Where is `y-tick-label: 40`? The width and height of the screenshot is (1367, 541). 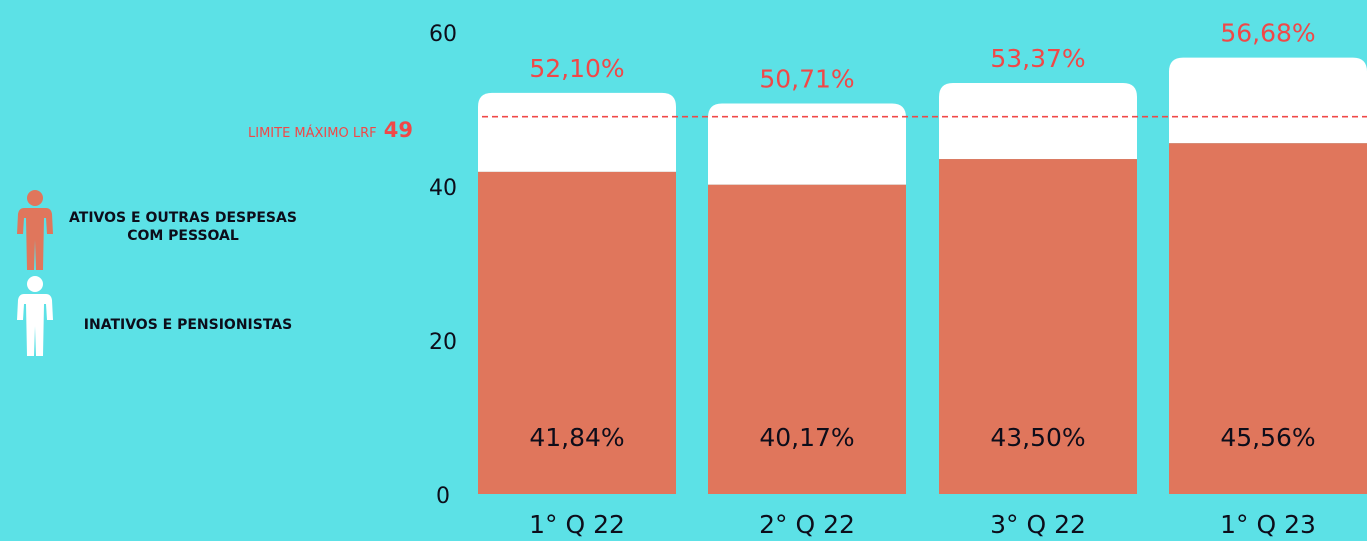 y-tick-label: 40 is located at coordinates (443, 188).